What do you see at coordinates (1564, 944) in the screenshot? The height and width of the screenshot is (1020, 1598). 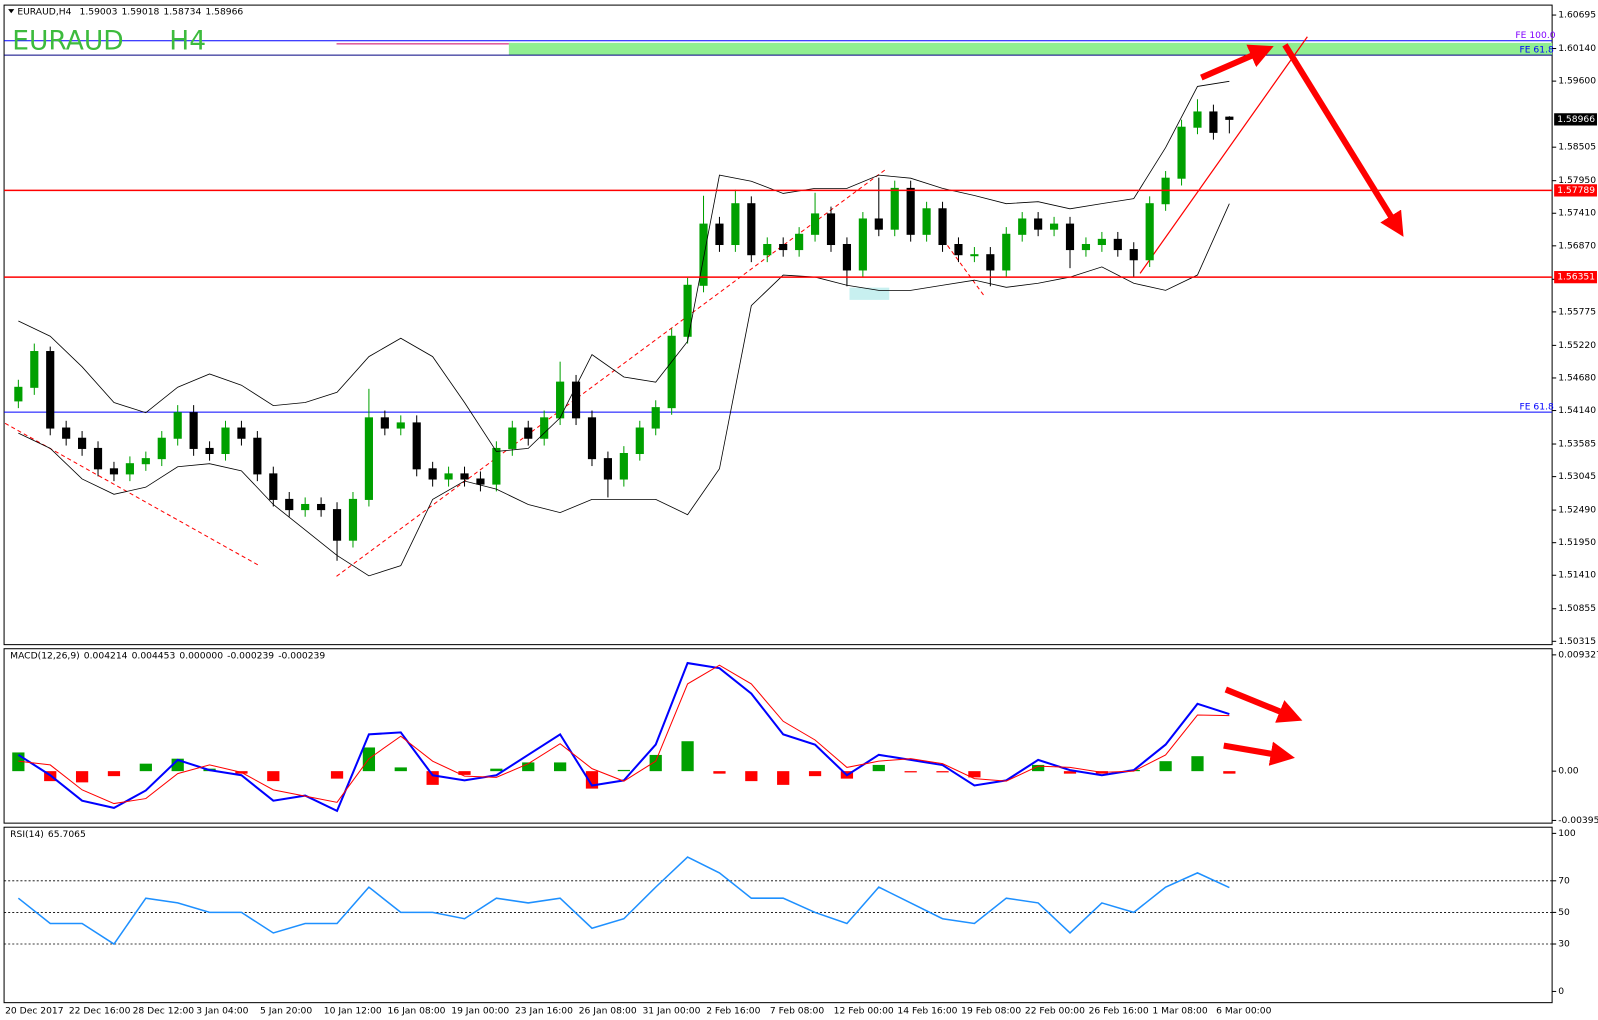 I see `y-tick-label: 30` at bounding box center [1564, 944].